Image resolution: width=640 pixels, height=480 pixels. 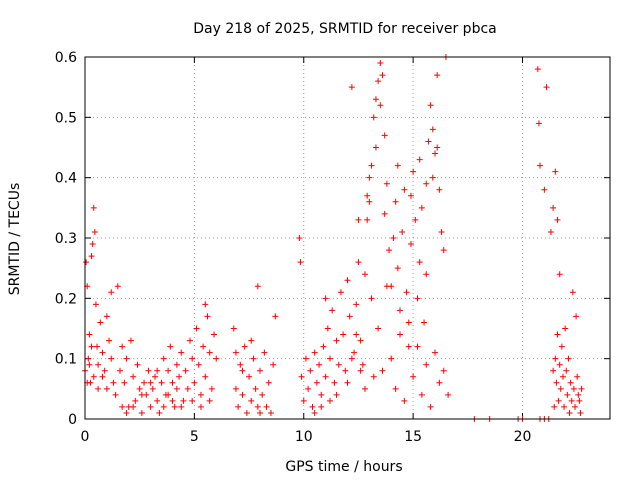 What do you see at coordinates (66, 299) in the screenshot?
I see `y-tick-label: 0.2` at bounding box center [66, 299].